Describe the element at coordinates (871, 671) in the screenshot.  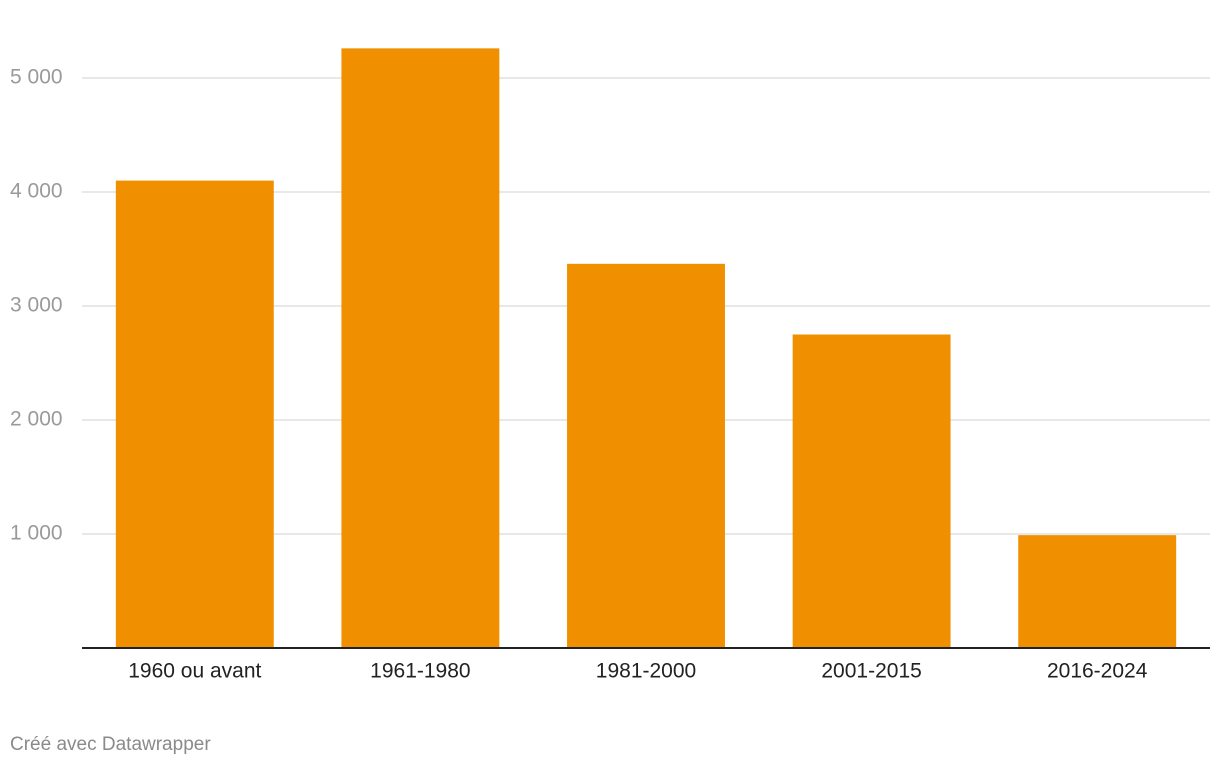
I see `x-tick-label: 2001-2015` at that location.